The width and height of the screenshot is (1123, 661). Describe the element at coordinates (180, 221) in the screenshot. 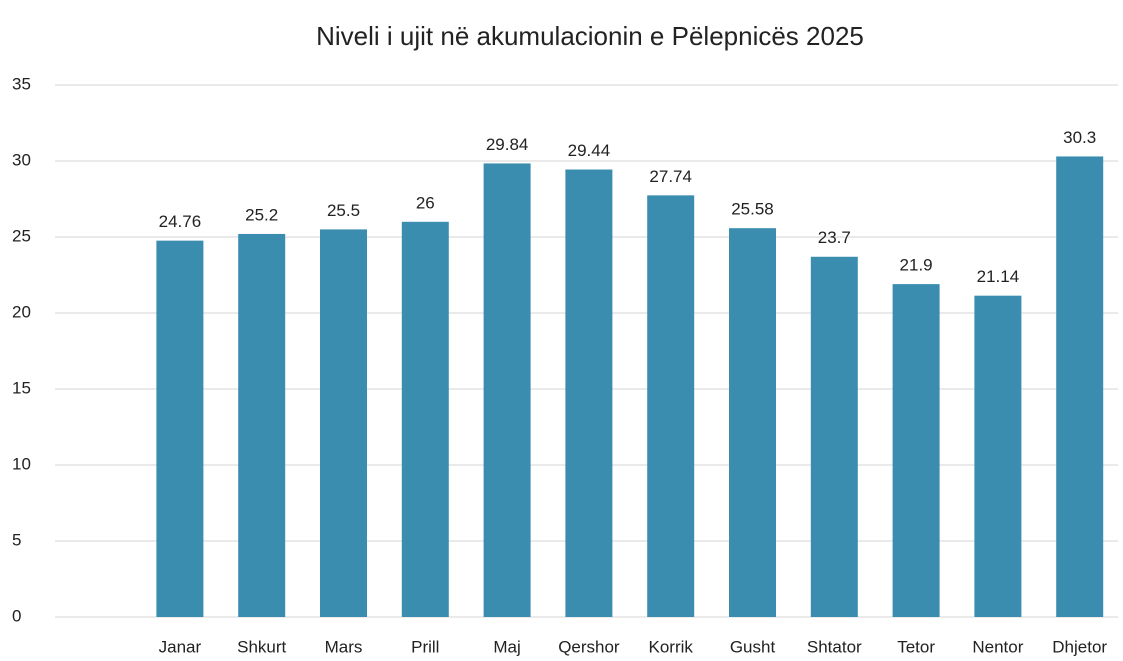

I see `data-label: 24.76` at that location.